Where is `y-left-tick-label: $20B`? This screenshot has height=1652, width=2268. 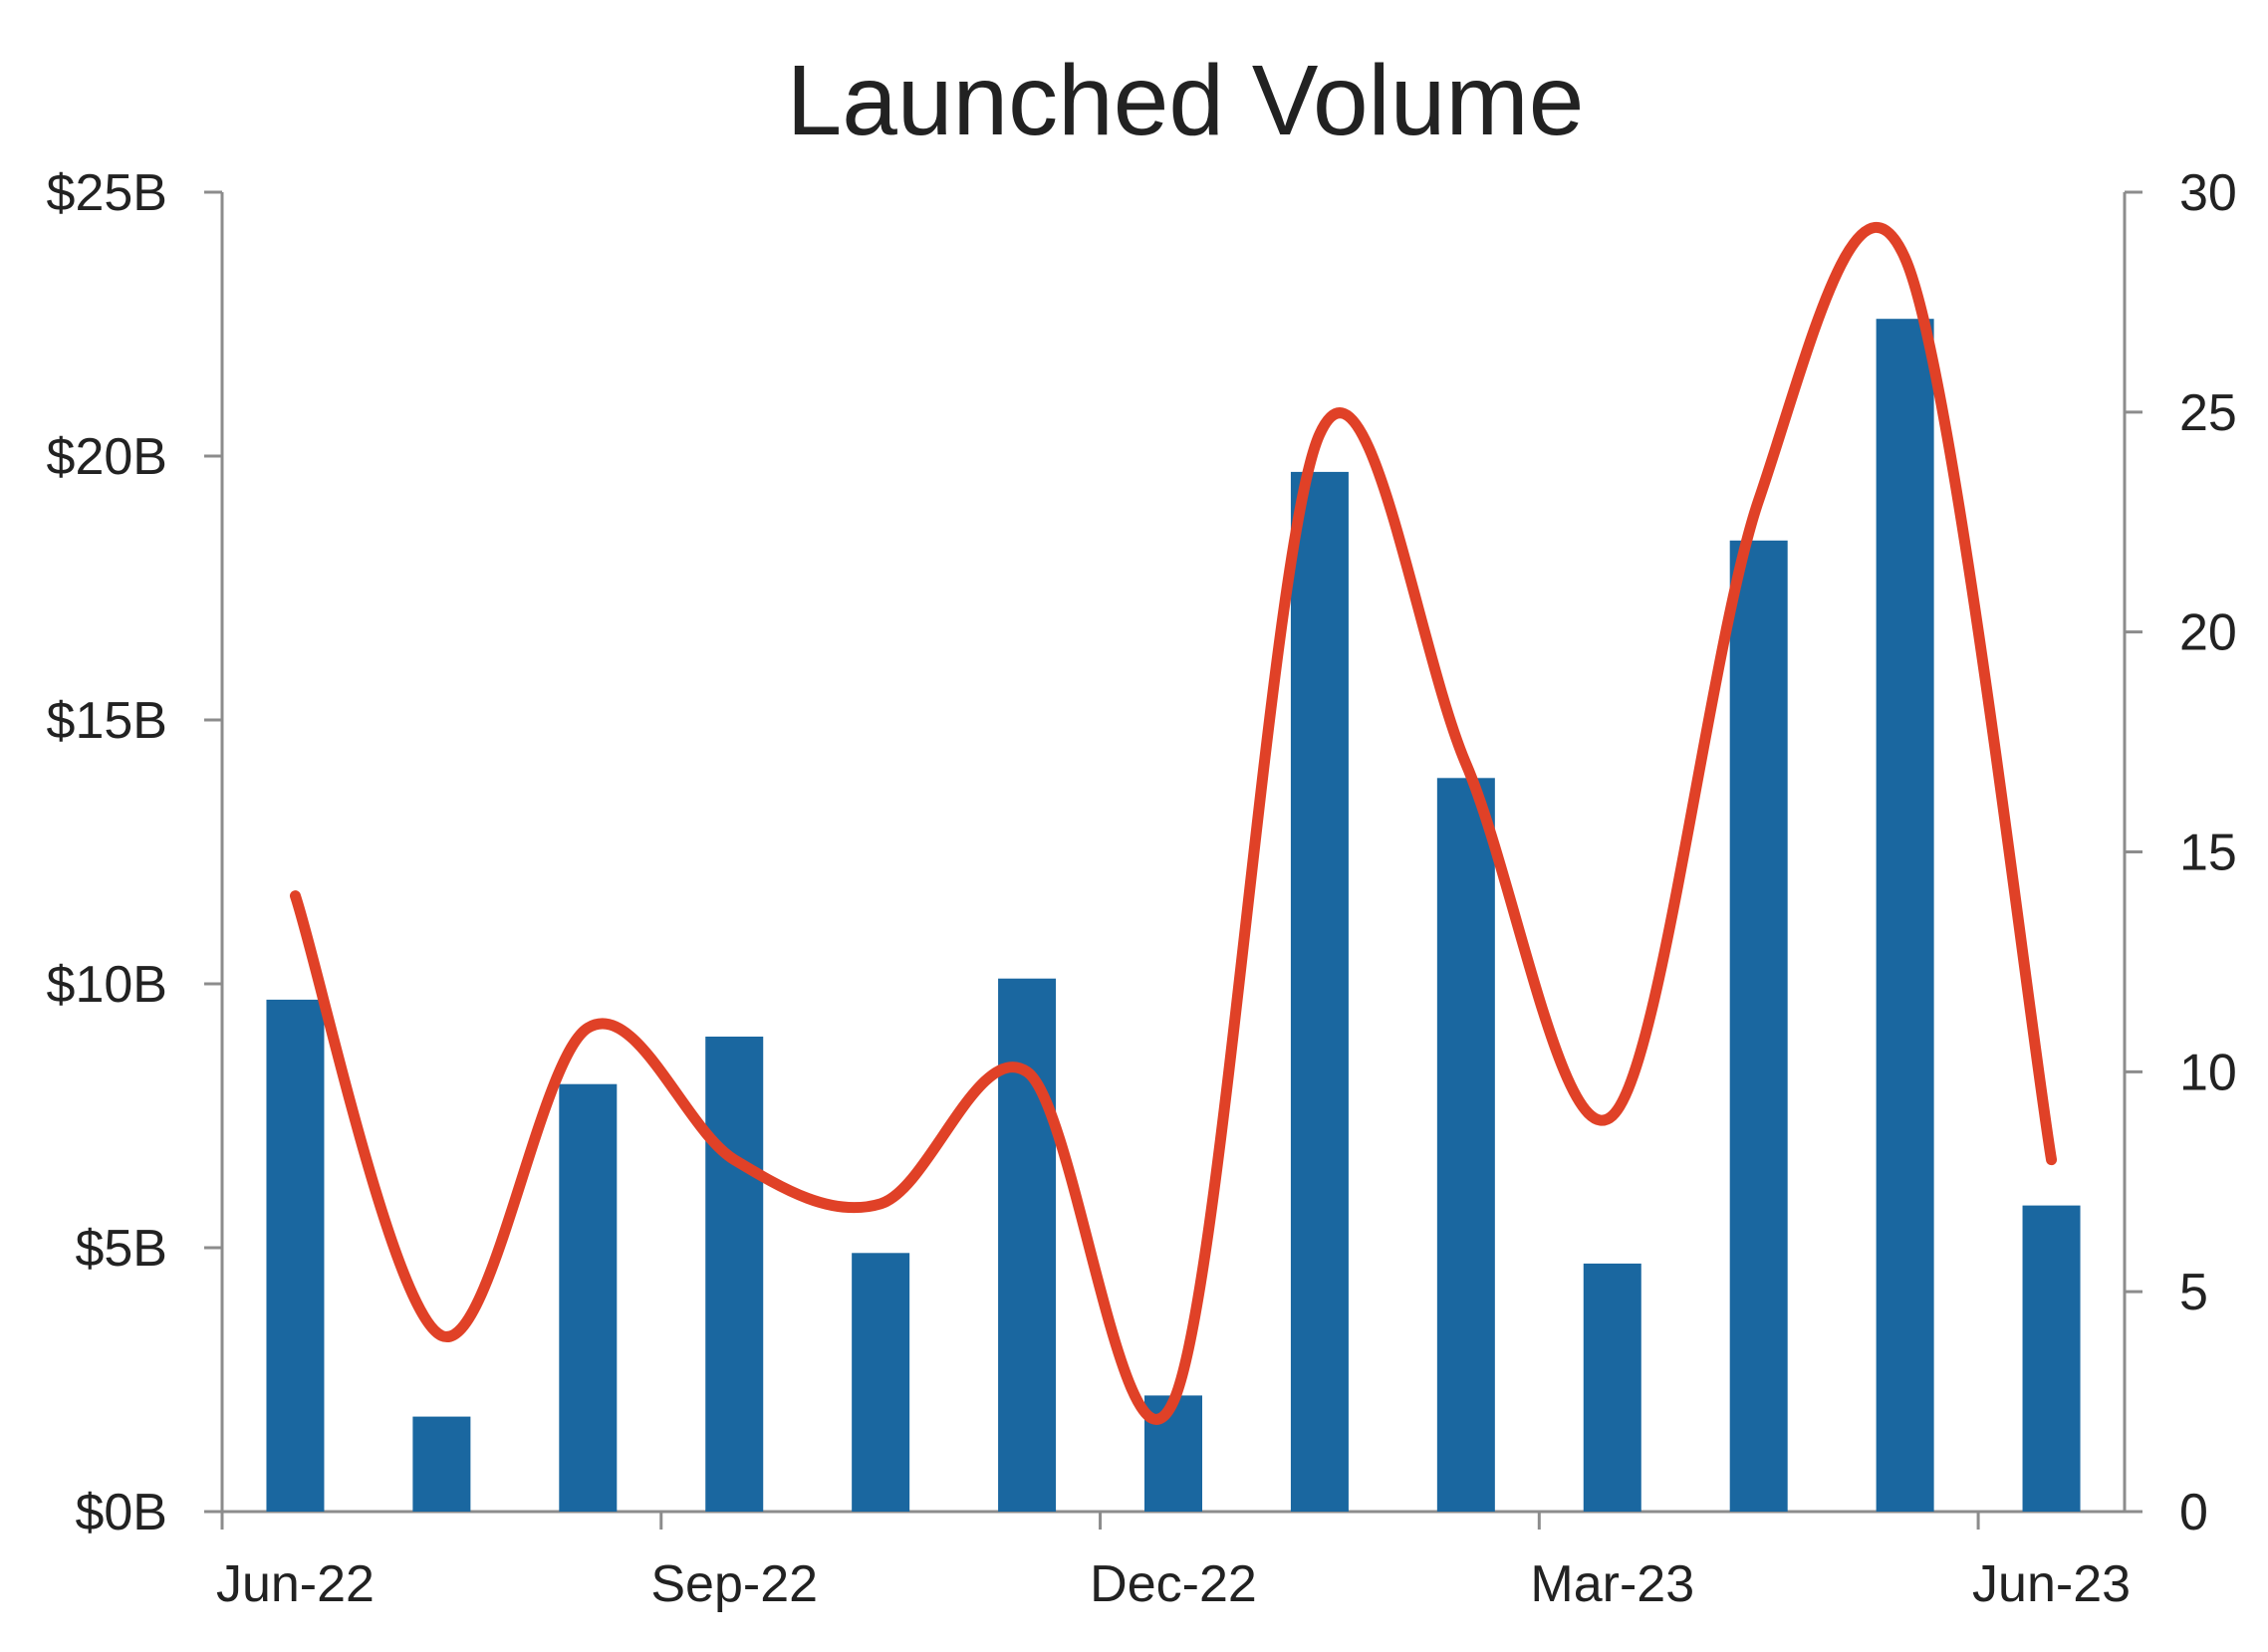
y-left-tick-label: $20B is located at coordinates (107, 457).